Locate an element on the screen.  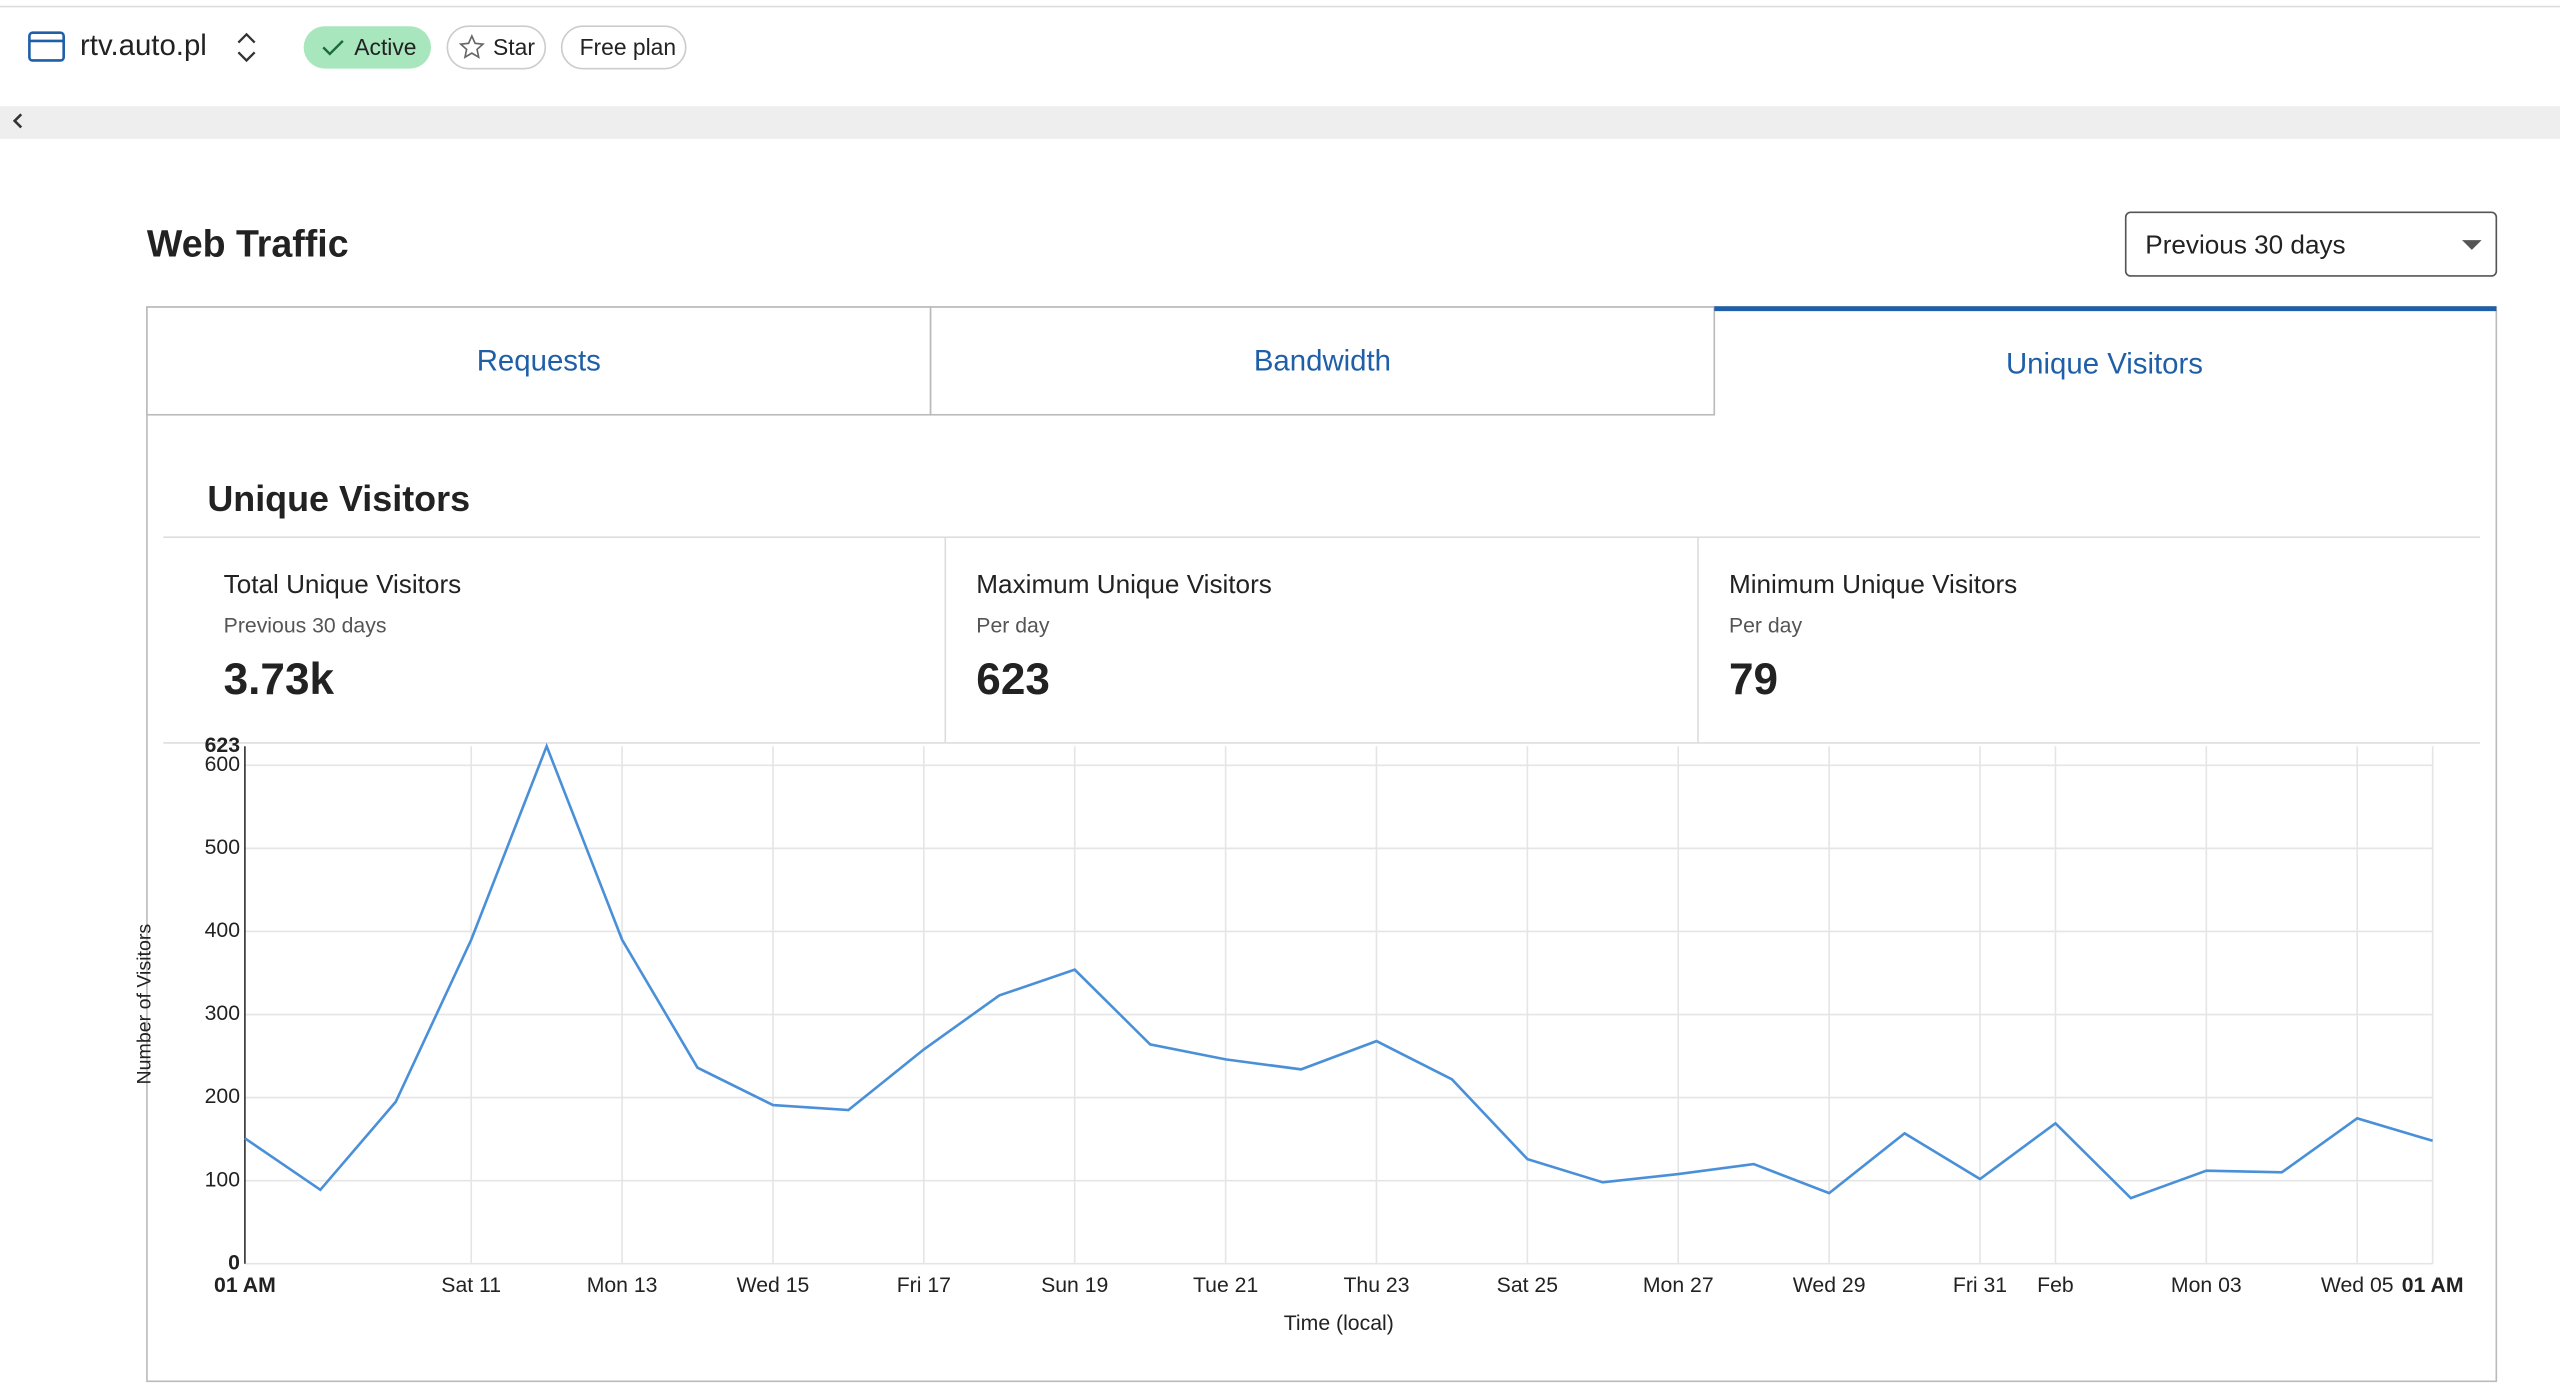
site-icon is located at coordinates (46, 46).